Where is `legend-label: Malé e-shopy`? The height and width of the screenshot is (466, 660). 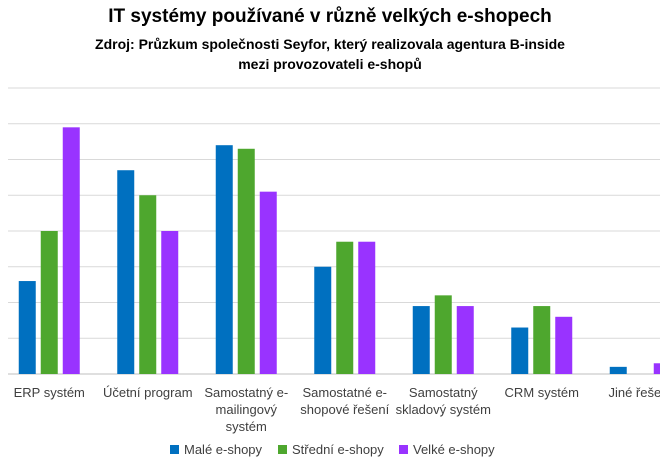
legend-label: Malé e-shopy is located at coordinates (223, 449).